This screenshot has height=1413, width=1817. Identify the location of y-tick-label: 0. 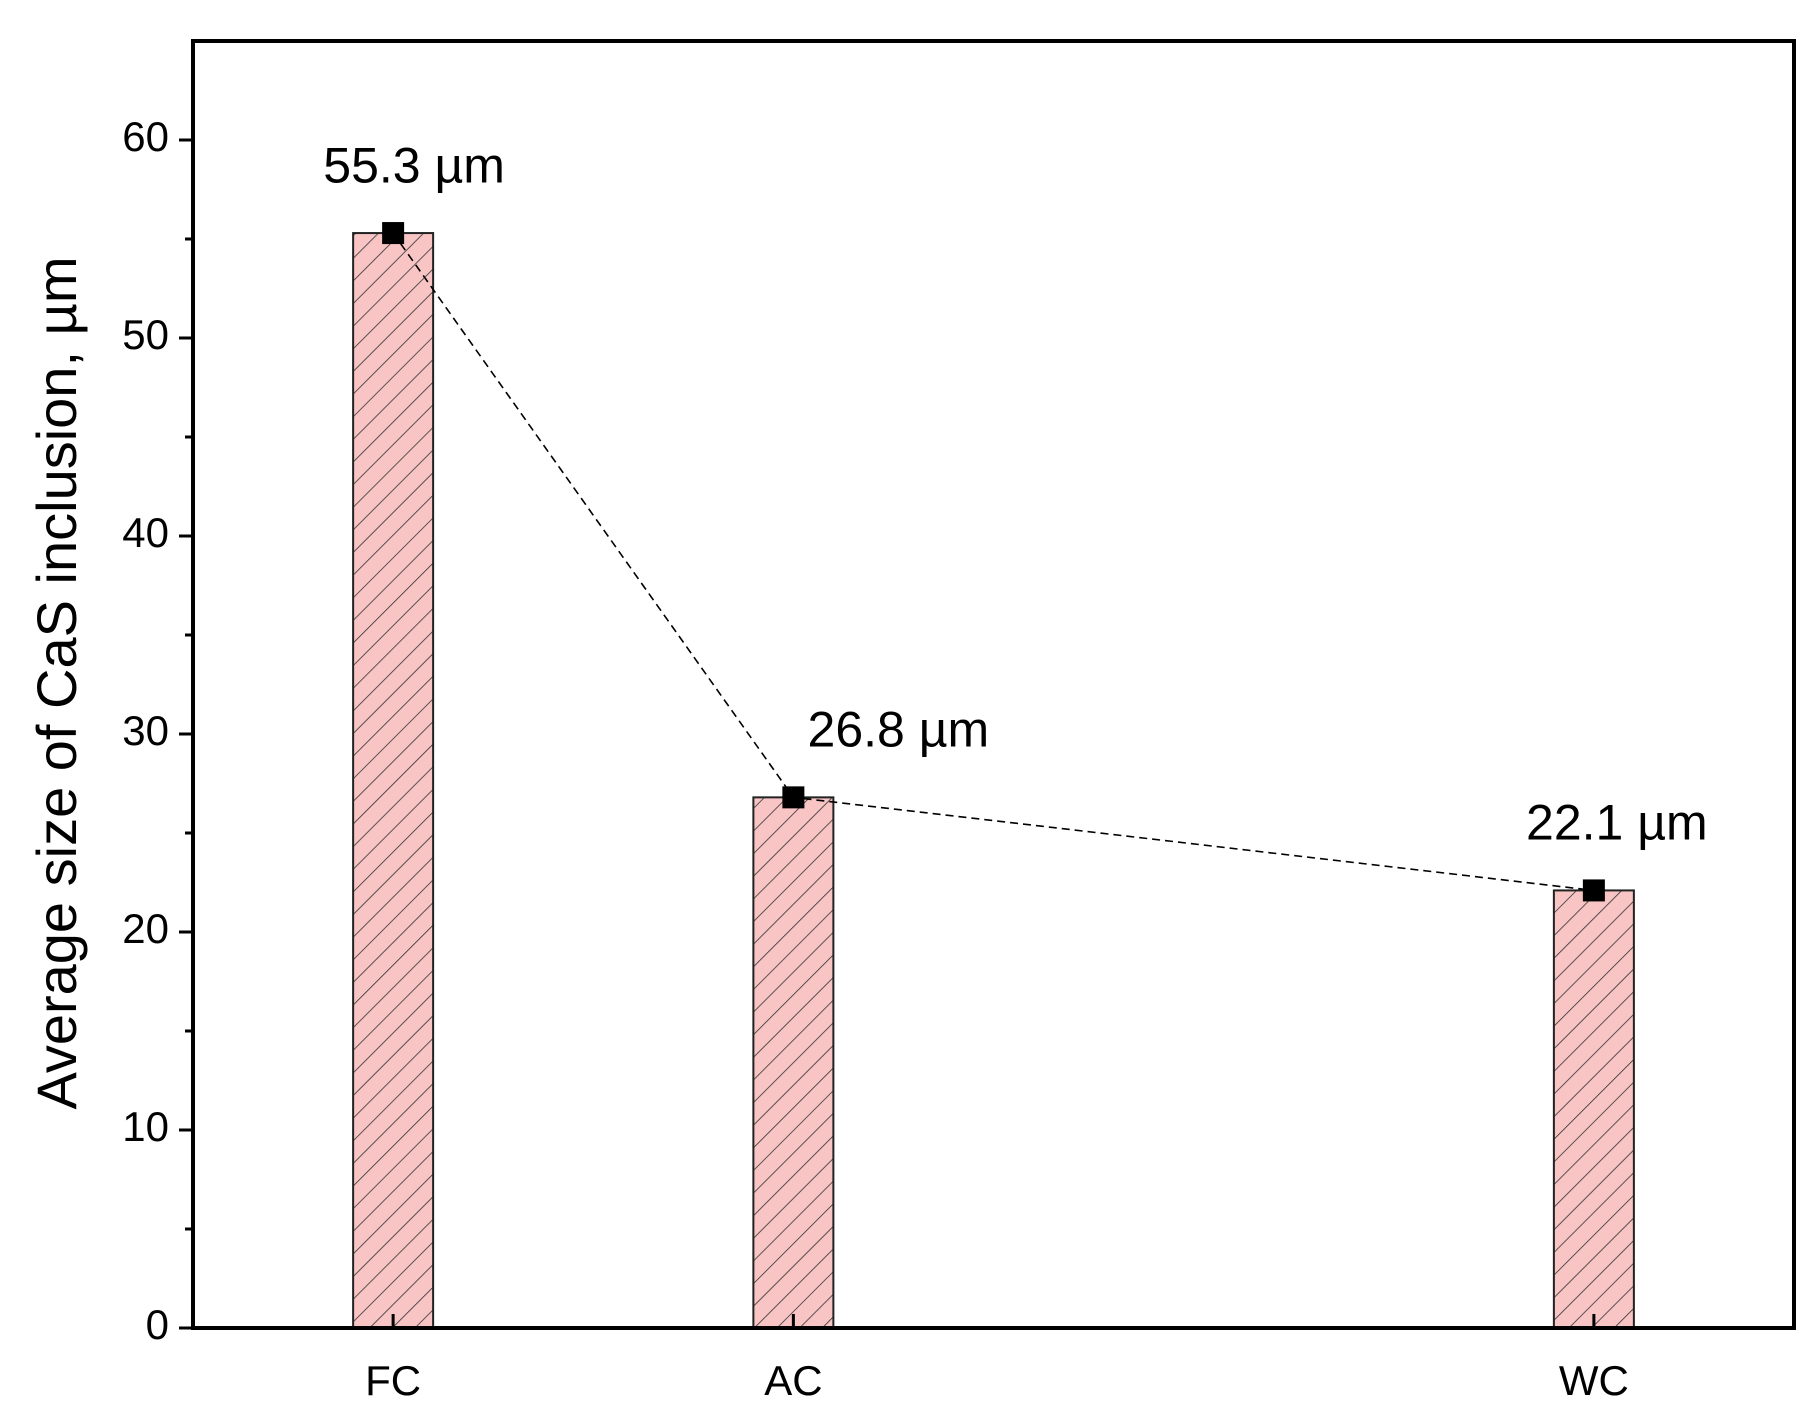
(157, 1324).